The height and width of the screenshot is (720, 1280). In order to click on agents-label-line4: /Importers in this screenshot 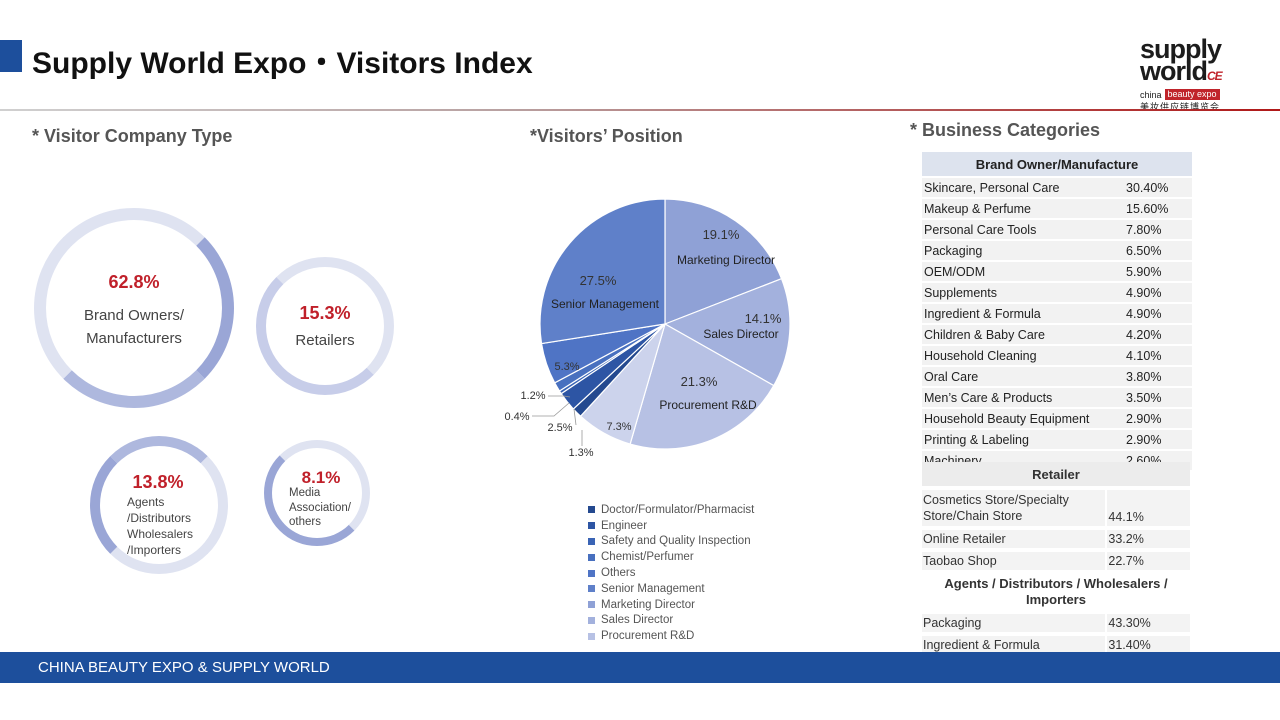, I will do `click(154, 550)`.